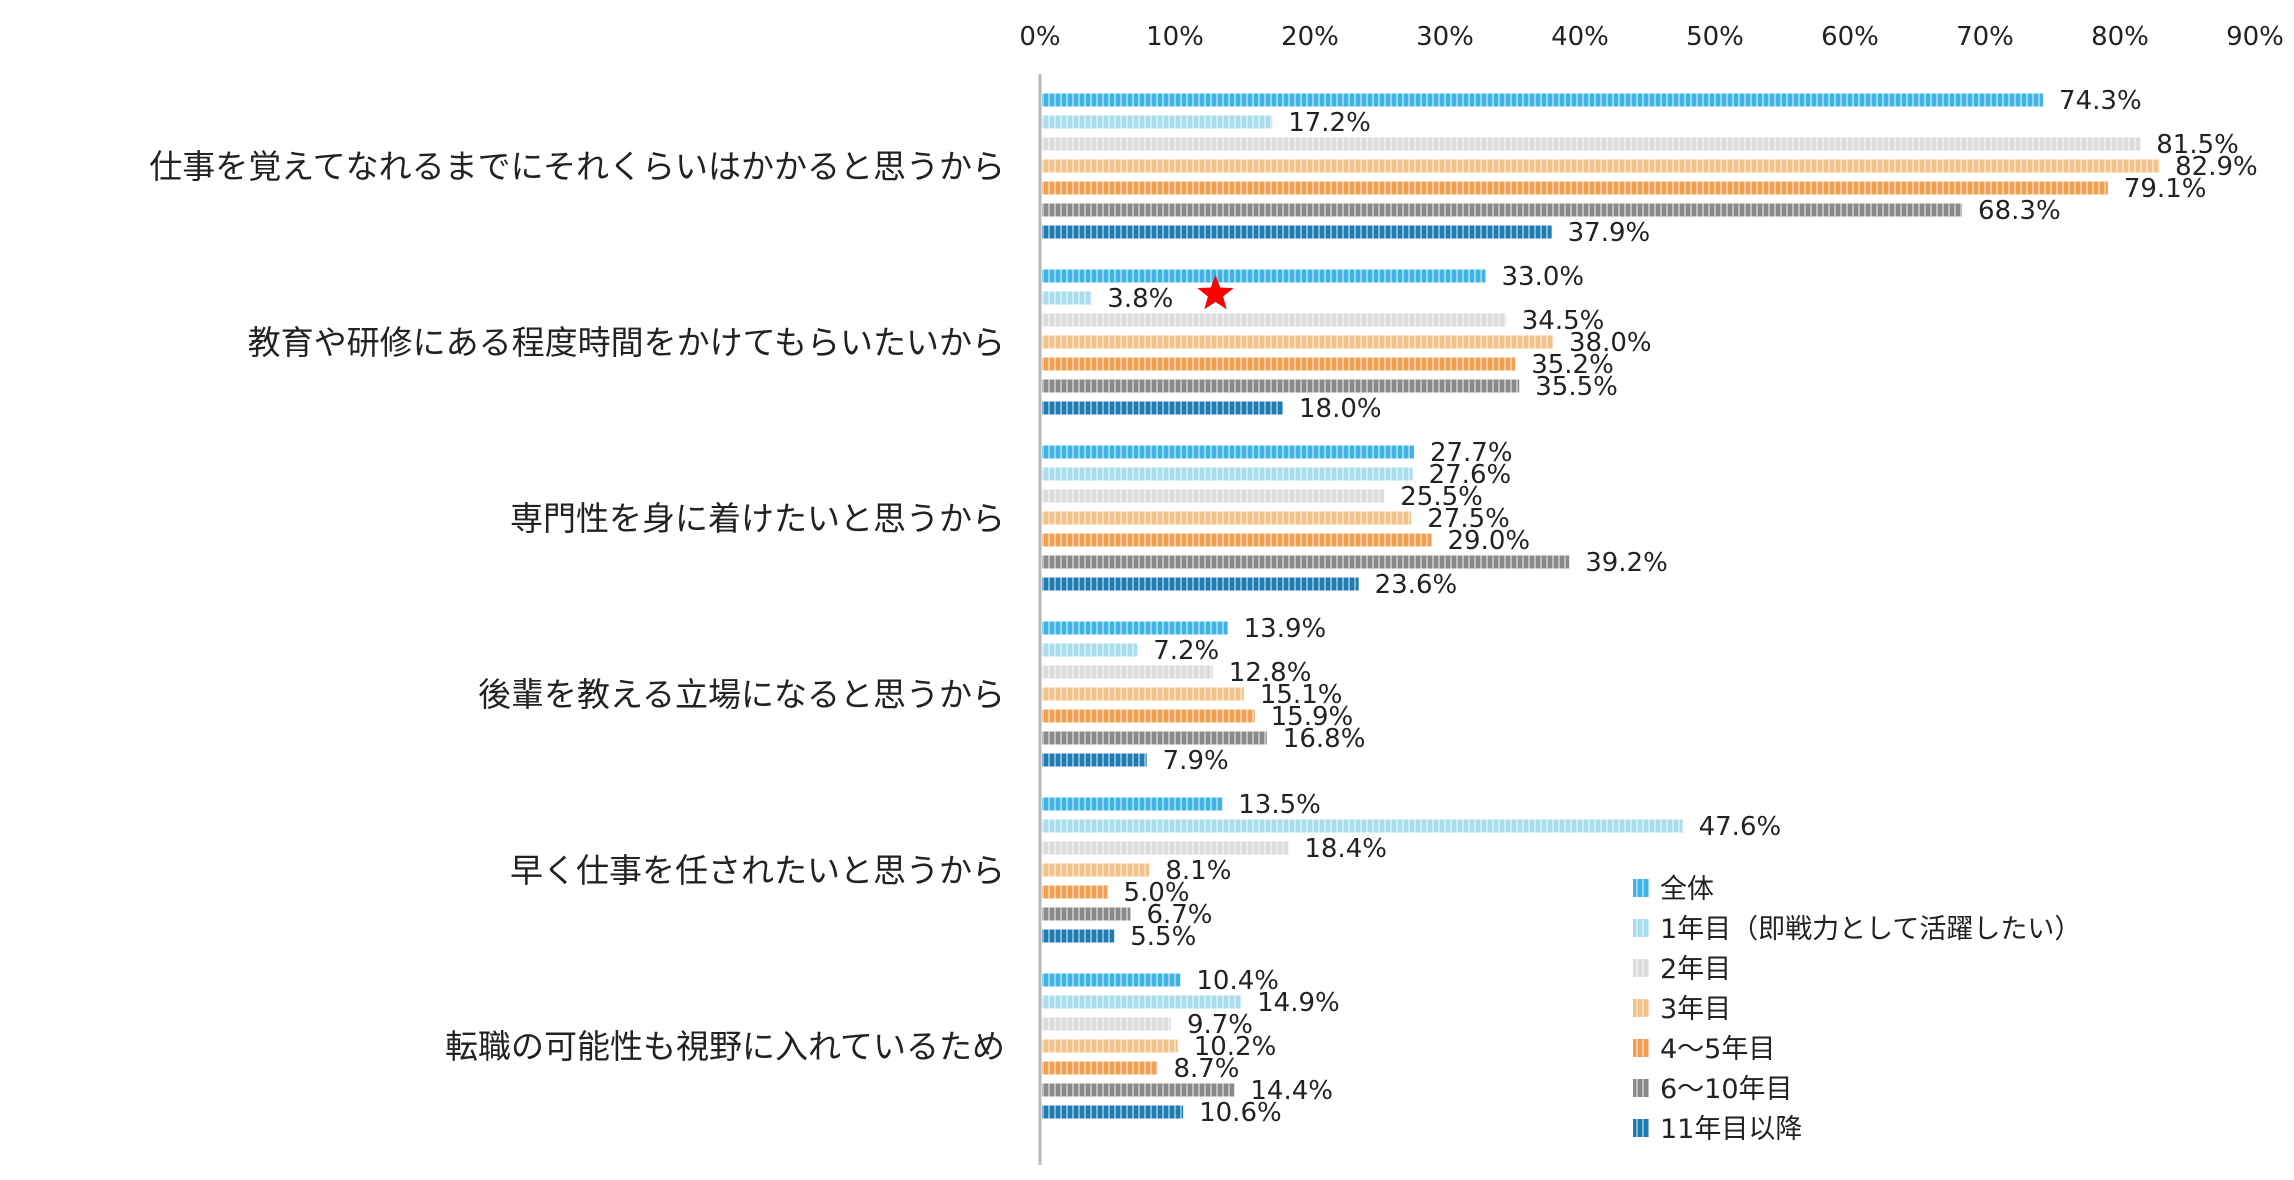 Image resolution: width=2294 pixels, height=1180 pixels. What do you see at coordinates (2255, 37) in the screenshot?
I see `x-tick-label: 90%` at bounding box center [2255, 37].